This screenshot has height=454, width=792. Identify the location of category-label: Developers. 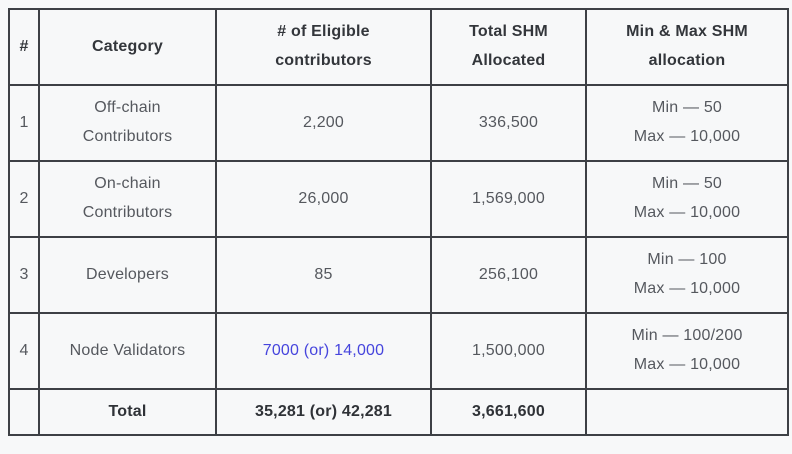
(127, 274).